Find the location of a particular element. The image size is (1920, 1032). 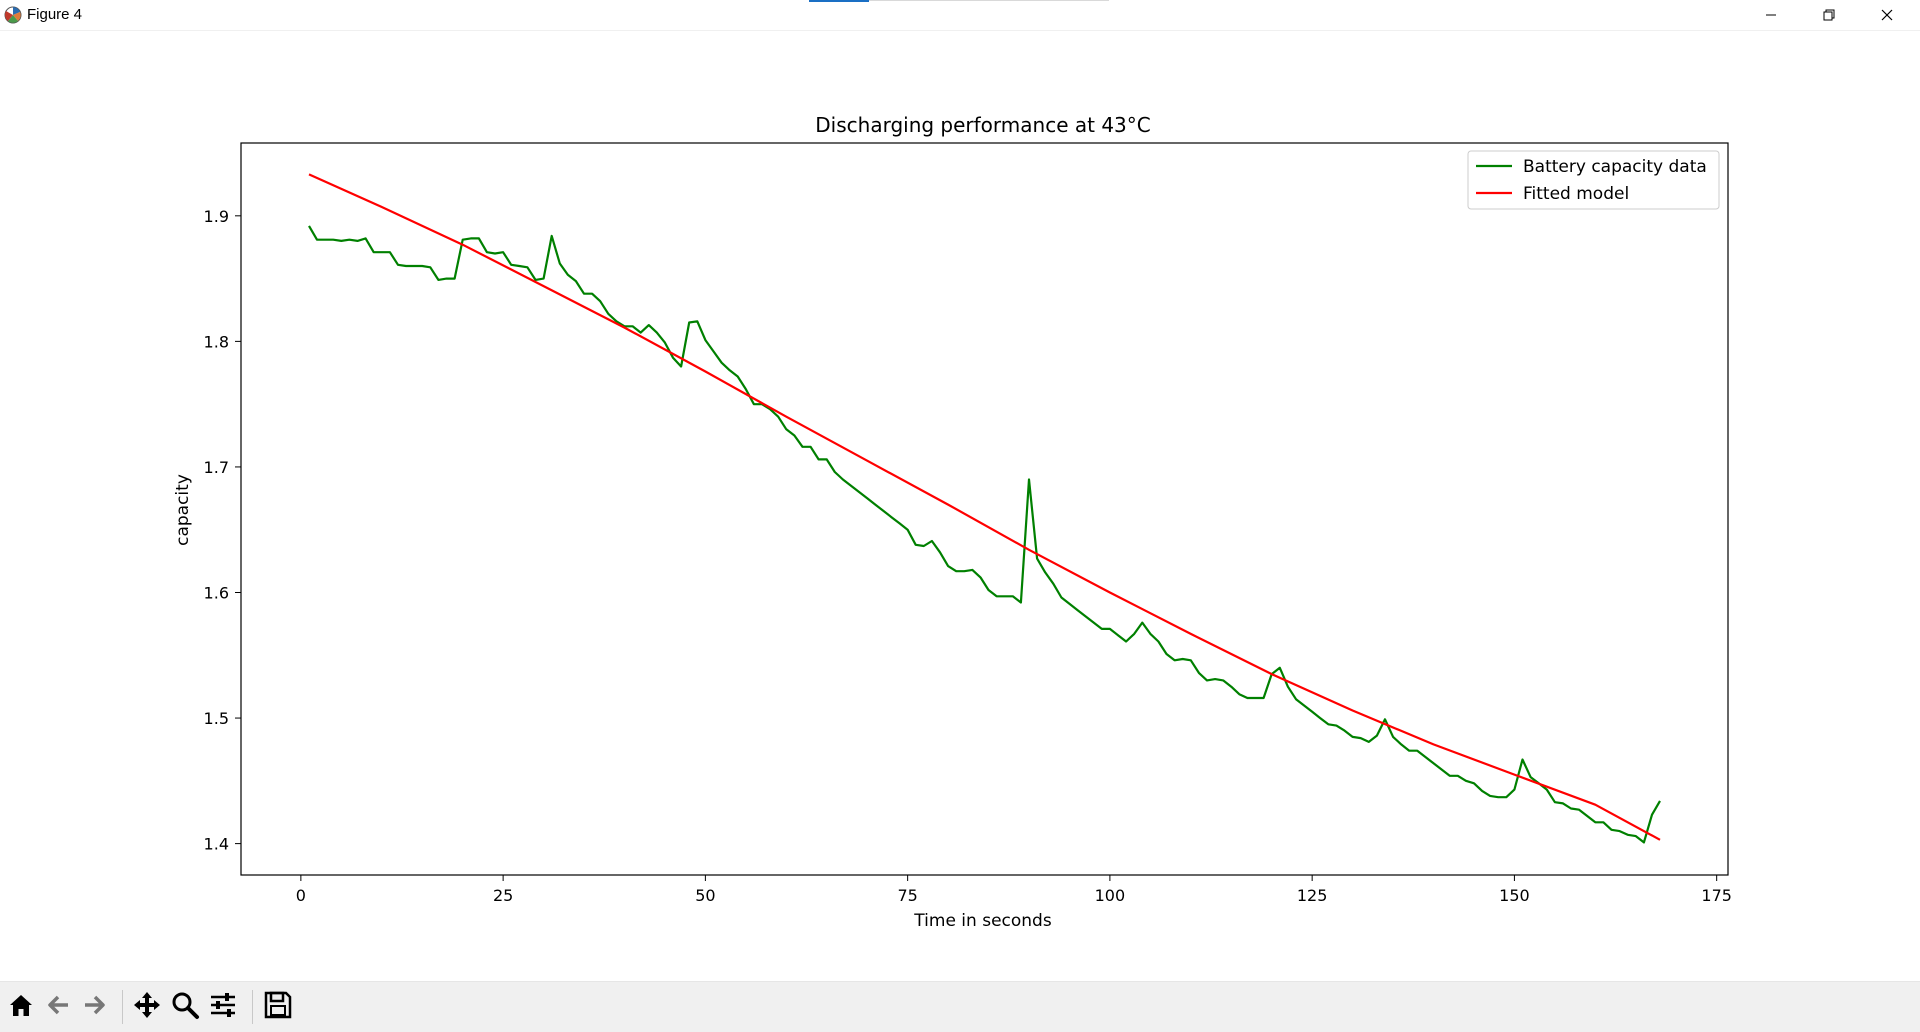

maximize-icon is located at coordinates (1829, 15).